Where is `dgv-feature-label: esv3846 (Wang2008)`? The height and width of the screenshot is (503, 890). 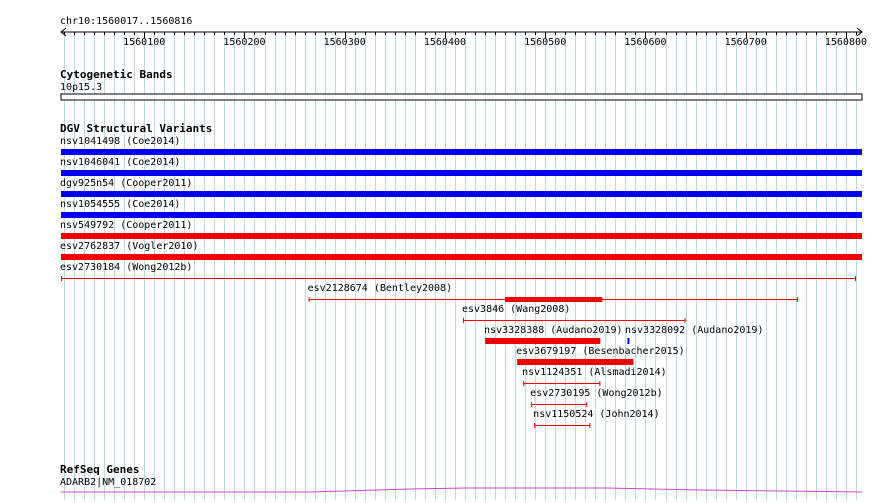
dgv-feature-label: esv3846 (Wang2008) is located at coordinates (516, 309).